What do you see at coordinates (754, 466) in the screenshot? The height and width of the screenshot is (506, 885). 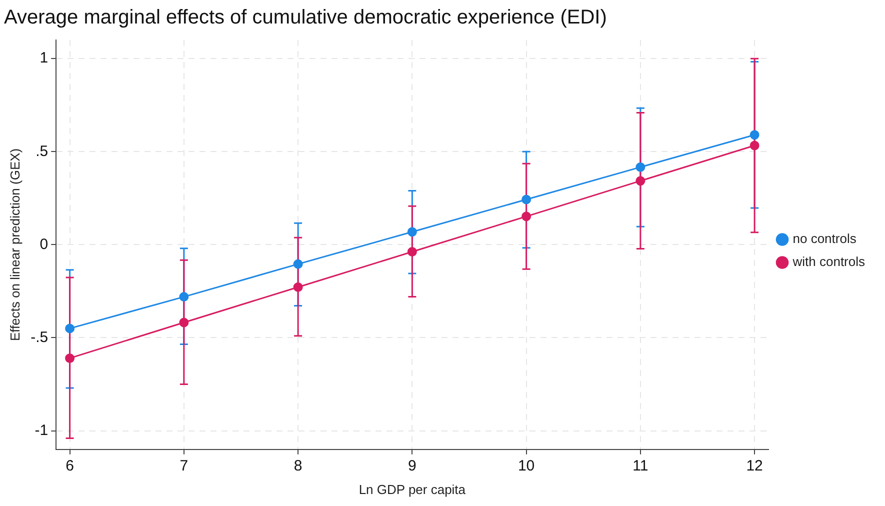 I see `x-tick-label: 12` at bounding box center [754, 466].